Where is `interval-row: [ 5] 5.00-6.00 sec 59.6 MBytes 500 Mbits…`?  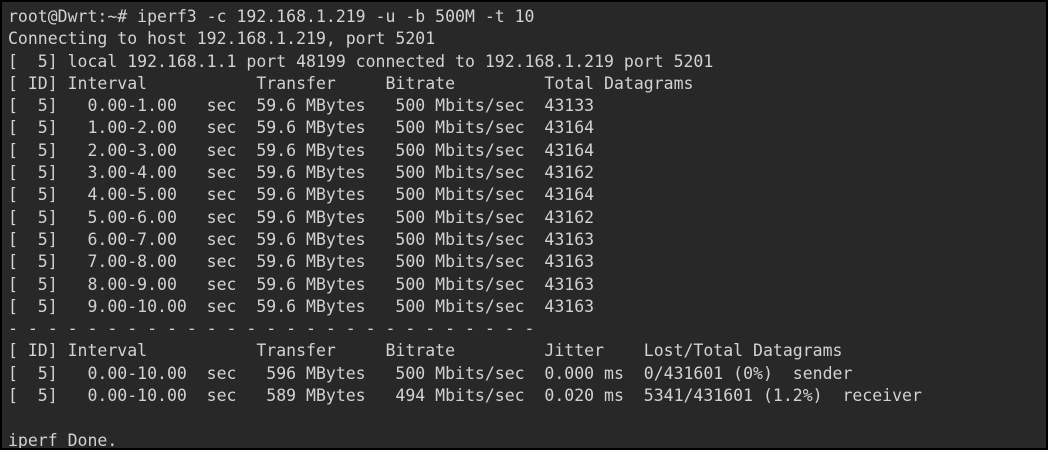 interval-row: [ 5] 5.00-6.00 sec 59.6 MBytes 500 Mbits… is located at coordinates (301, 217).